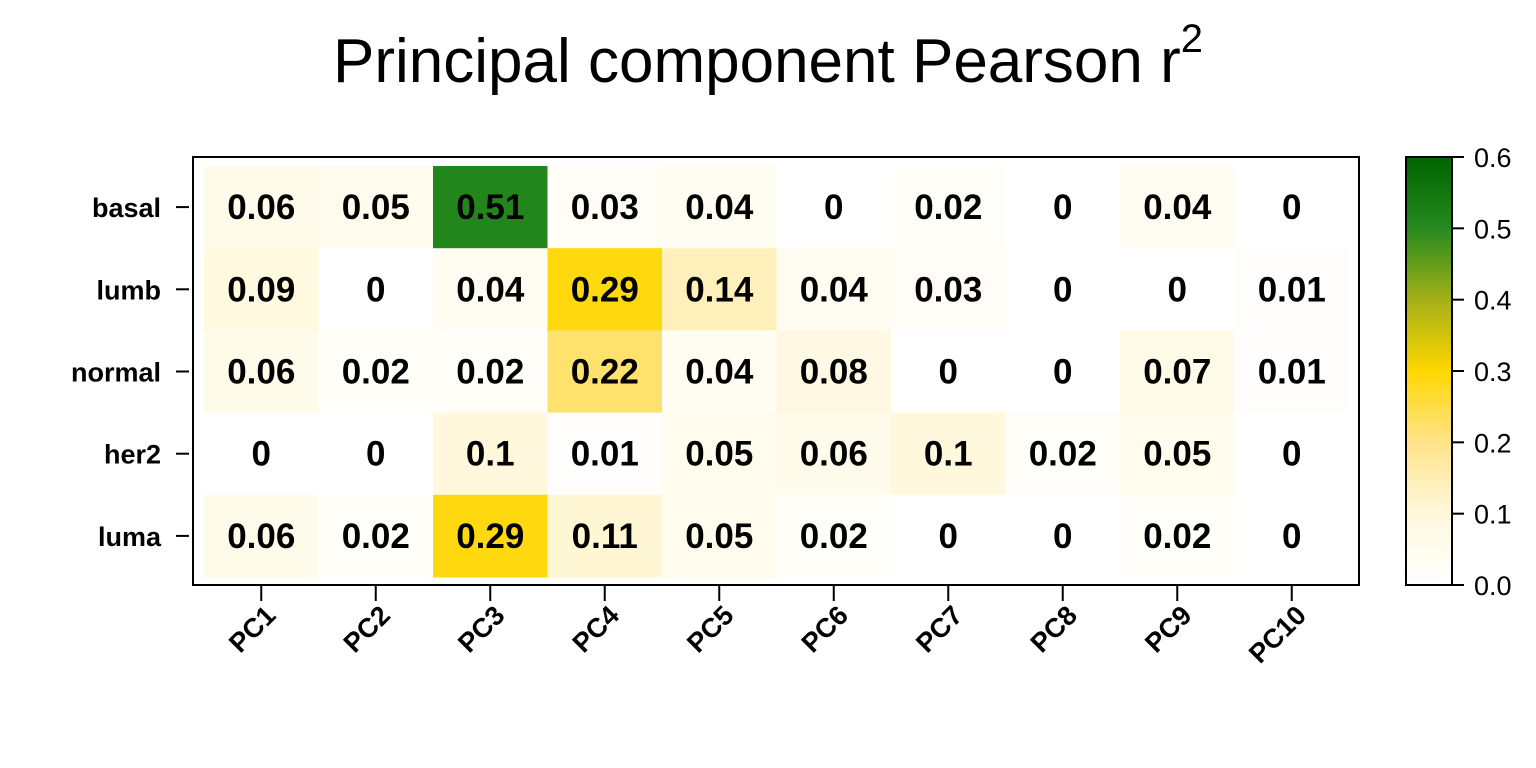 The image size is (1536, 768). Describe the element at coordinates (129, 290) in the screenshot. I see `row-label-lumb: lumb` at that location.